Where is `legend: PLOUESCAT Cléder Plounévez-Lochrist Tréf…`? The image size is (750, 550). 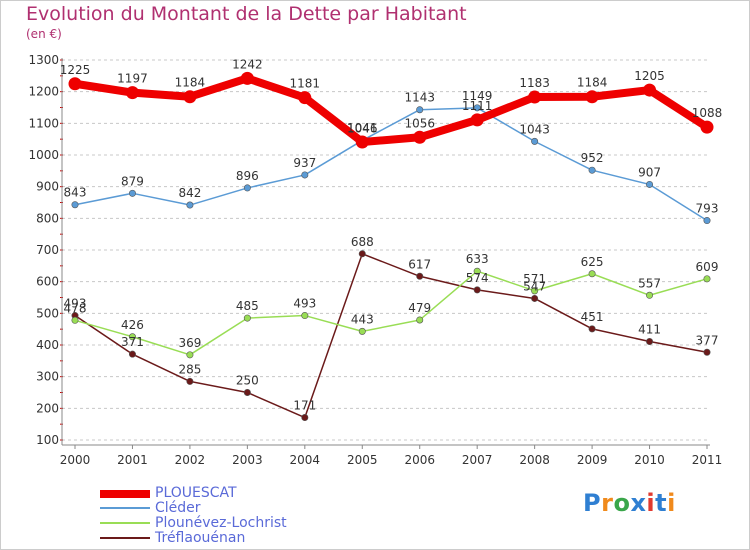
legend: PLOUESCAT Cléder Plounévez-Lochrist Tréf… is located at coordinates (240, 515).